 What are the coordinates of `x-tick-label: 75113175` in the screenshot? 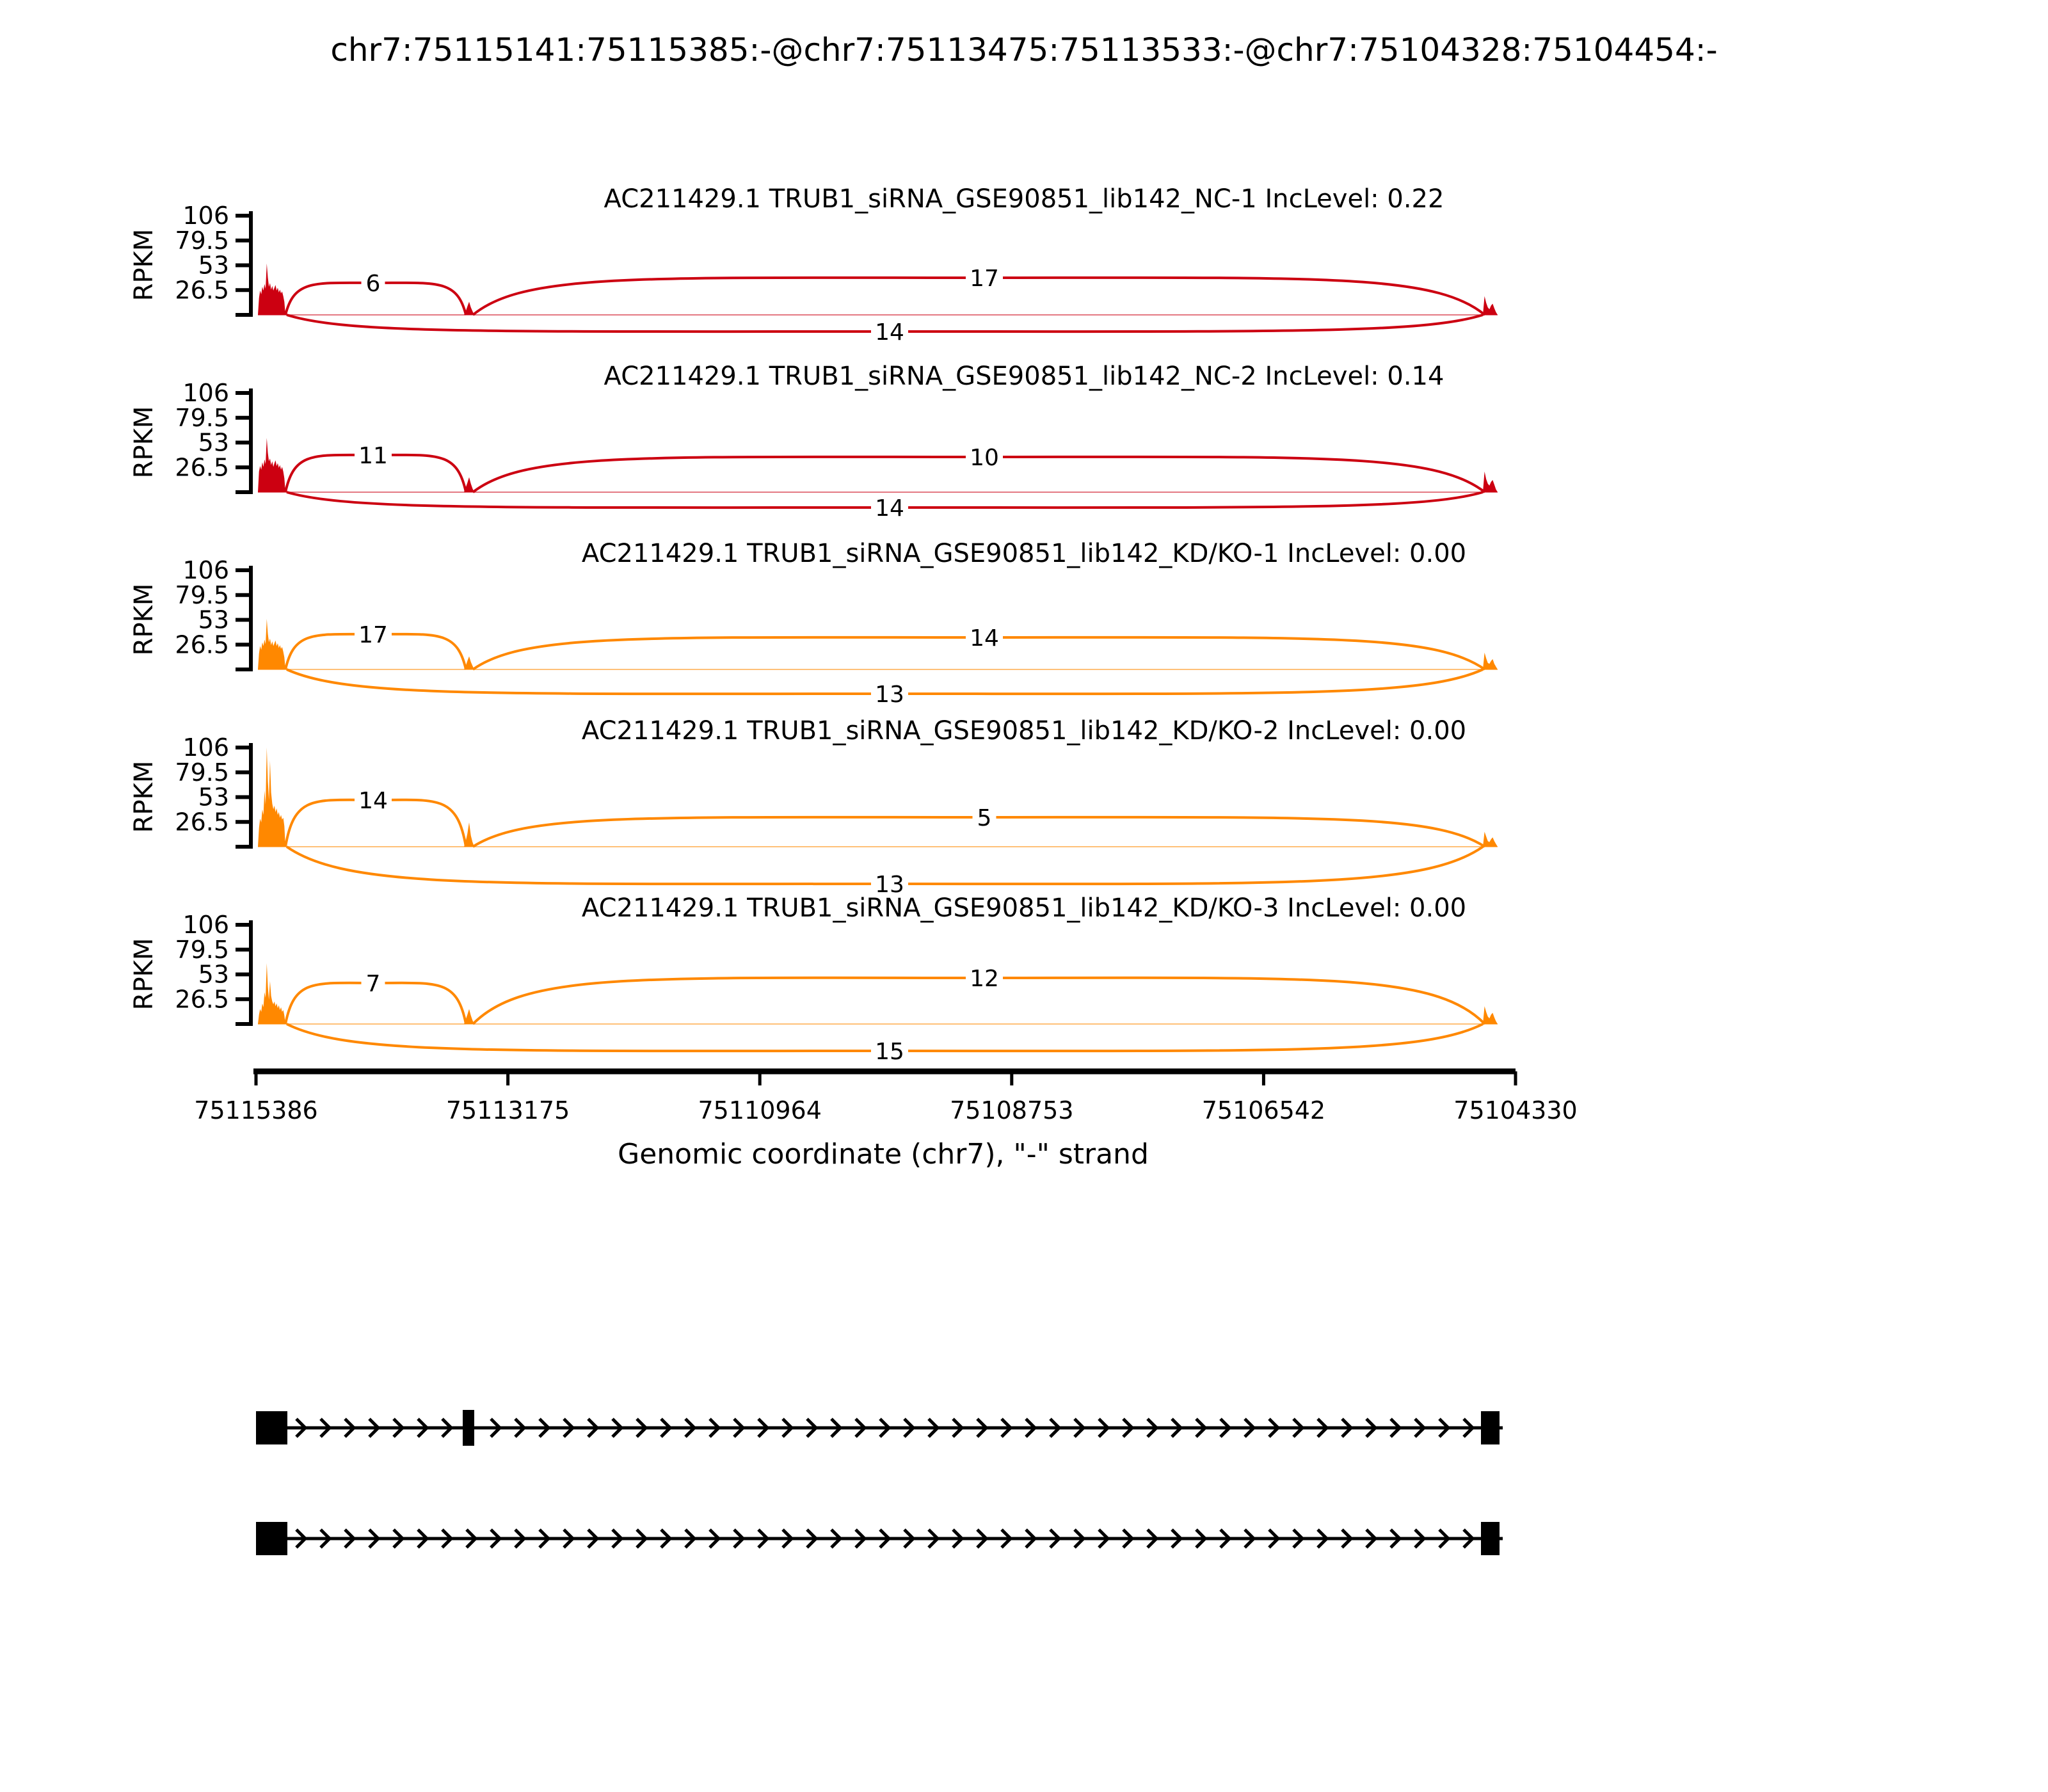 It's located at (508, 1110).